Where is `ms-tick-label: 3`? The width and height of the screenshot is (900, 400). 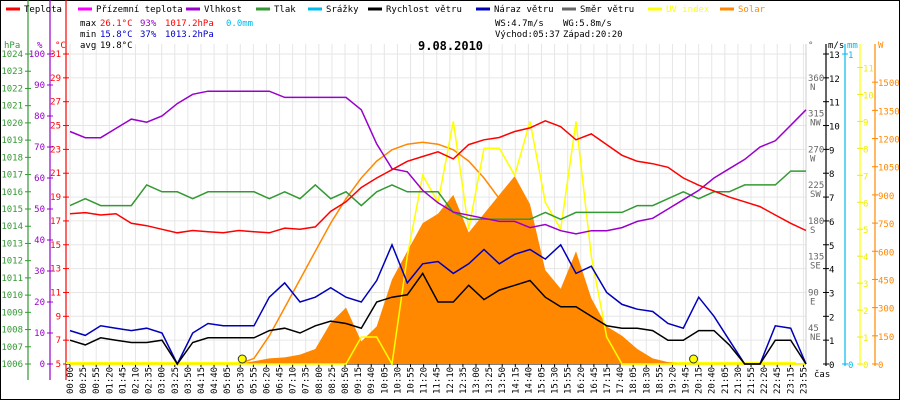 ms-tick-label: 3 is located at coordinates (831, 294).